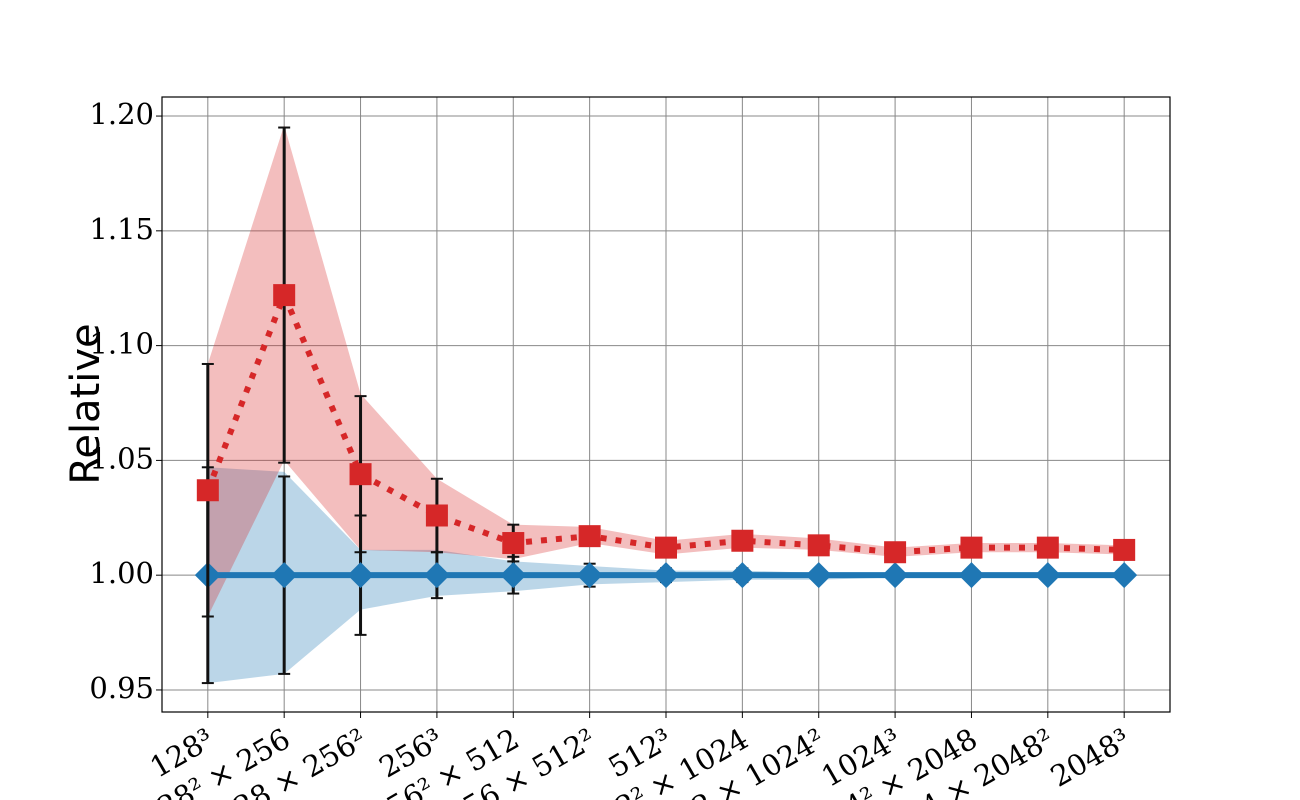 Image resolution: width=1300 pixels, height=800 pixels. I want to click on y-tick-label: 1.10, so click(121, 344).